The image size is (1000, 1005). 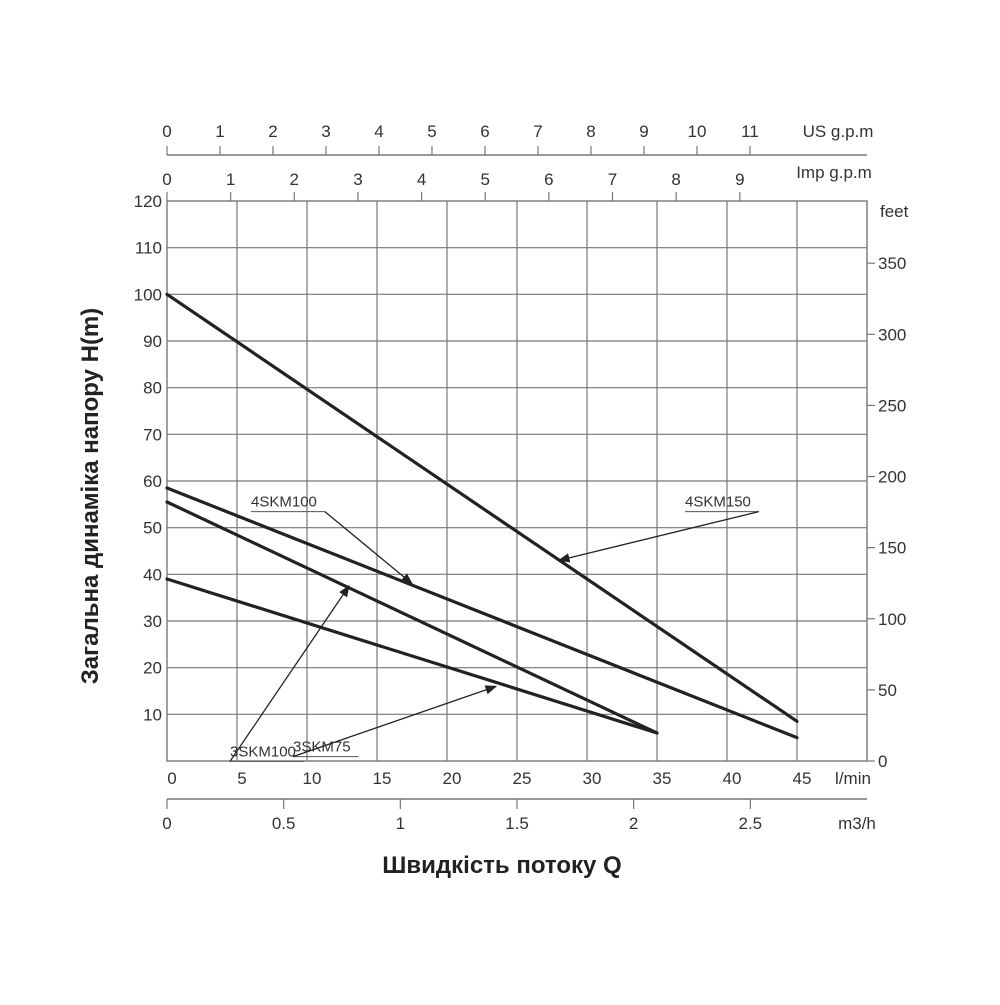 What do you see at coordinates (739, 179) in the screenshot?
I see `imp-gpm-axis-tick-label: 9` at bounding box center [739, 179].